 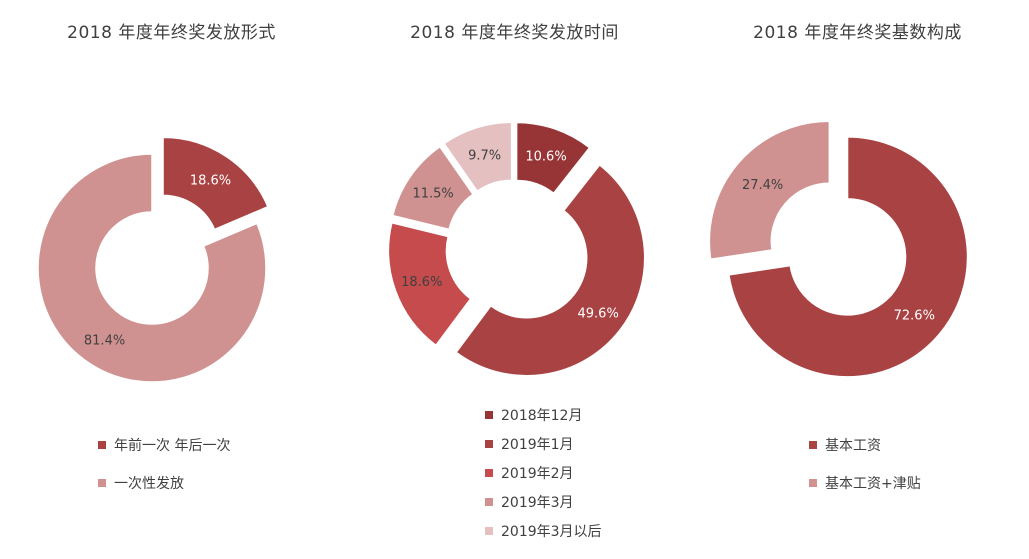 What do you see at coordinates (104, 341) in the screenshot?
I see `data-label-2: 81.4%` at bounding box center [104, 341].